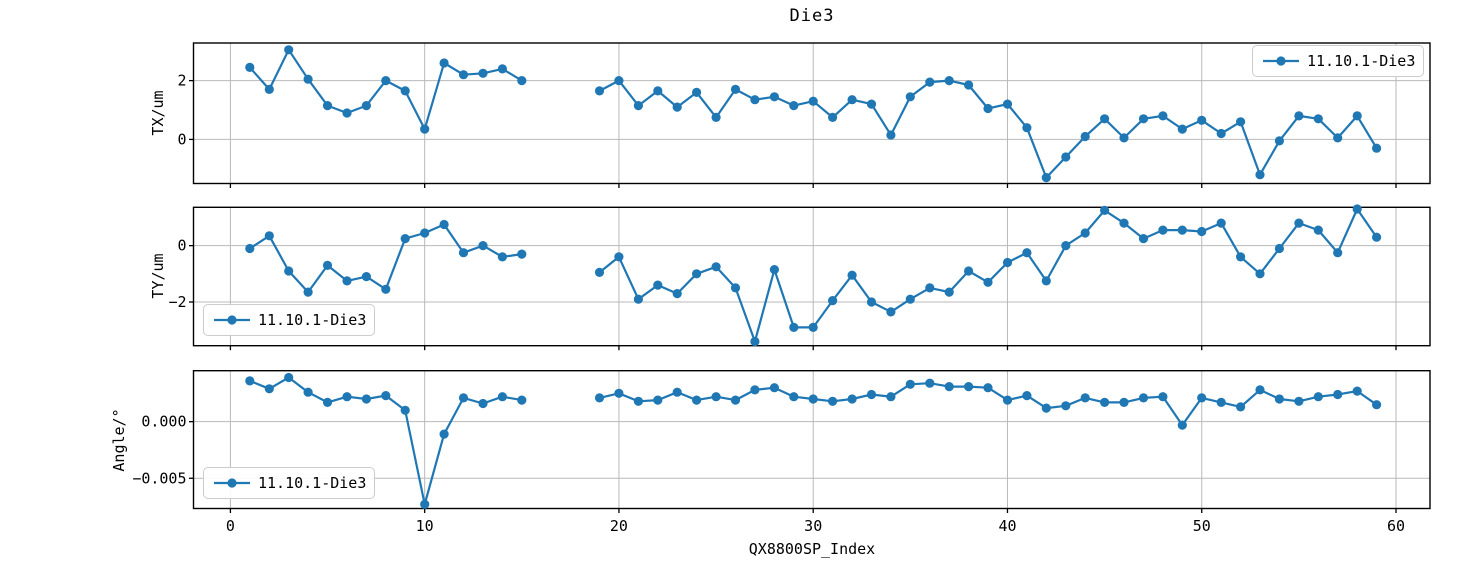 This screenshot has height=575, width=1466. What do you see at coordinates (812, 16) in the screenshot?
I see `chart-title: Die3` at bounding box center [812, 16].